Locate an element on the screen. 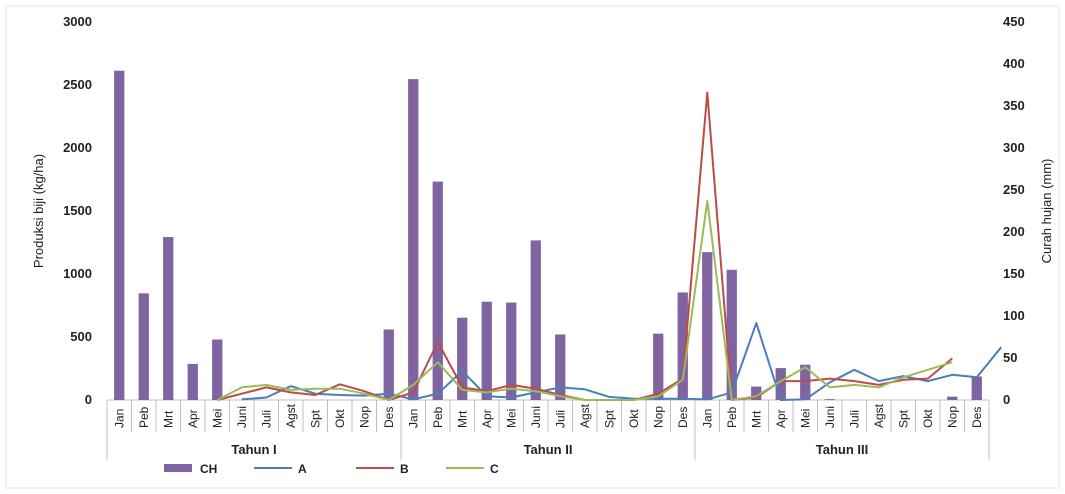 The image size is (1065, 494). legend-label-c: C is located at coordinates (494, 469).